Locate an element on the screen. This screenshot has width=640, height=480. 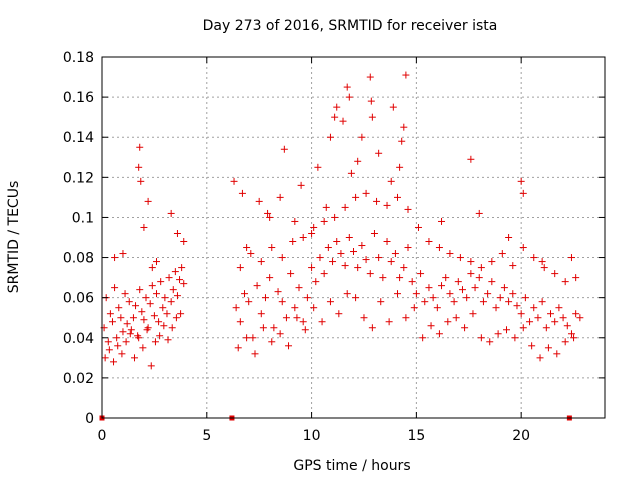
y-tick-label: 0.02 is located at coordinates (78, 379).